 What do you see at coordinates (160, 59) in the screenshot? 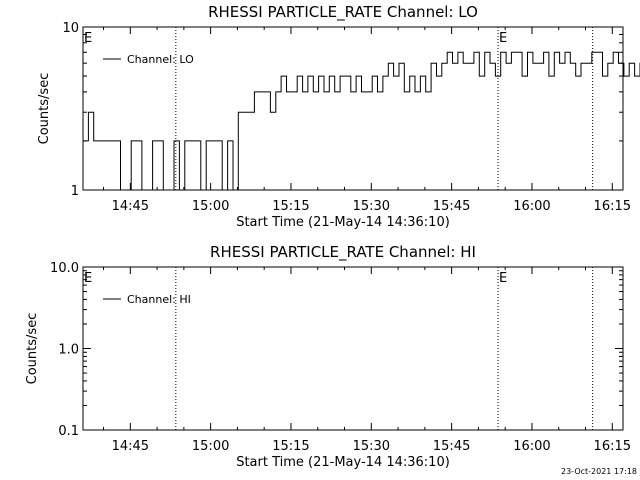
I see `legend-label: Channel: LO` at bounding box center [160, 59].